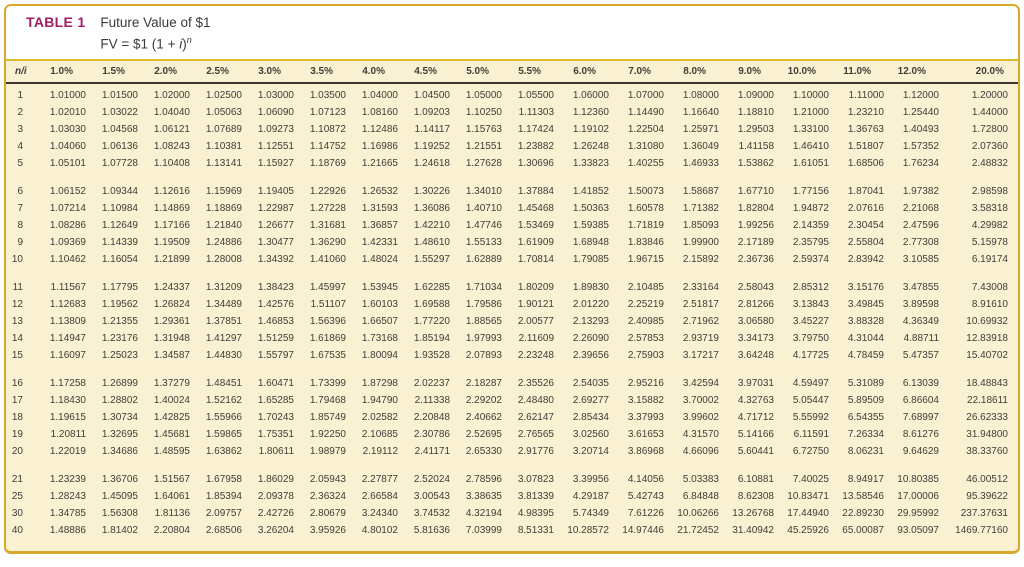 This screenshot has height=567, width=1024. What do you see at coordinates (483, 287) in the screenshot?
I see `factor-cell: 1.71034` at bounding box center [483, 287].